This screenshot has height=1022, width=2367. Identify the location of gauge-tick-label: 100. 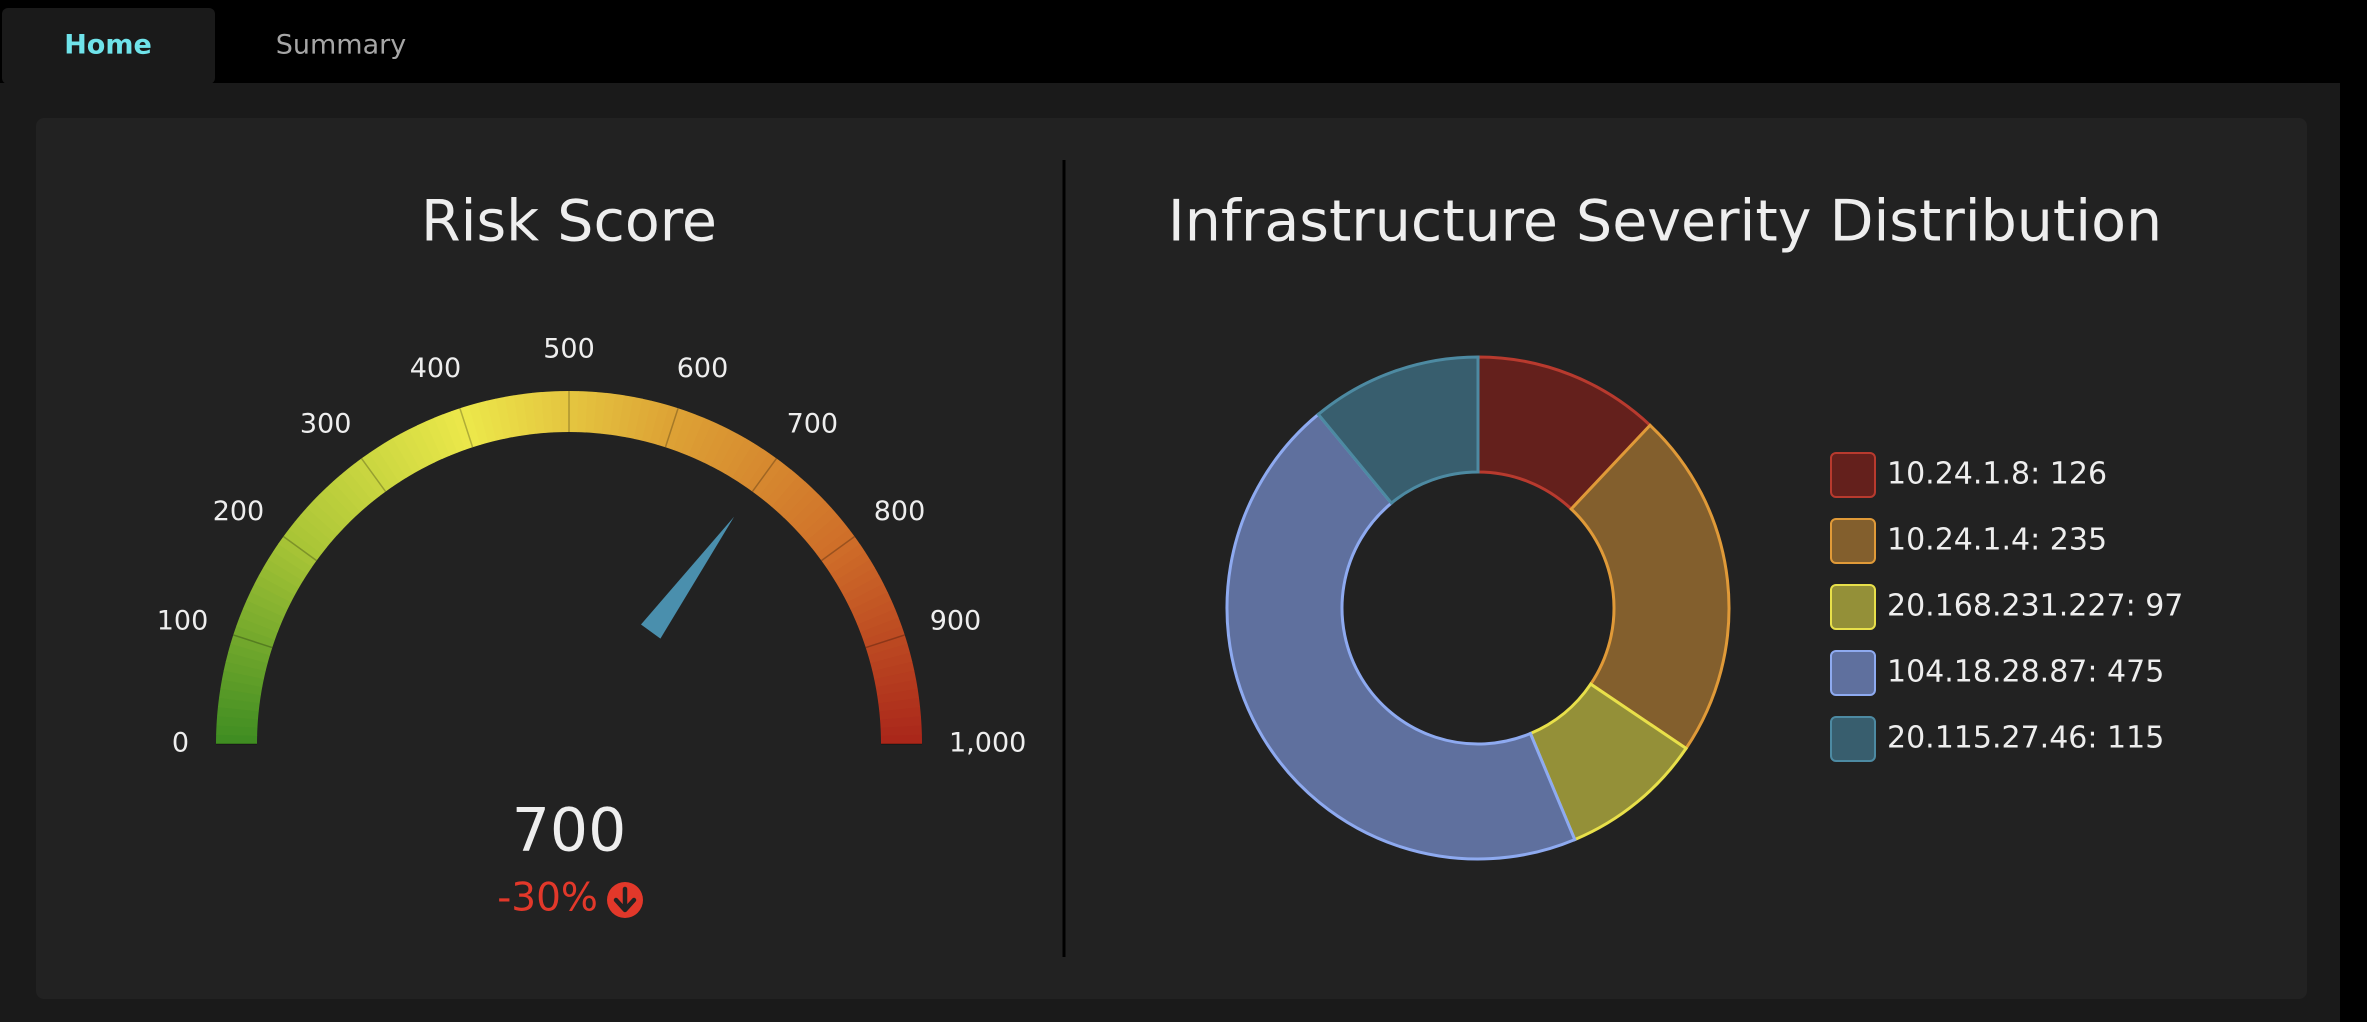
(183, 621).